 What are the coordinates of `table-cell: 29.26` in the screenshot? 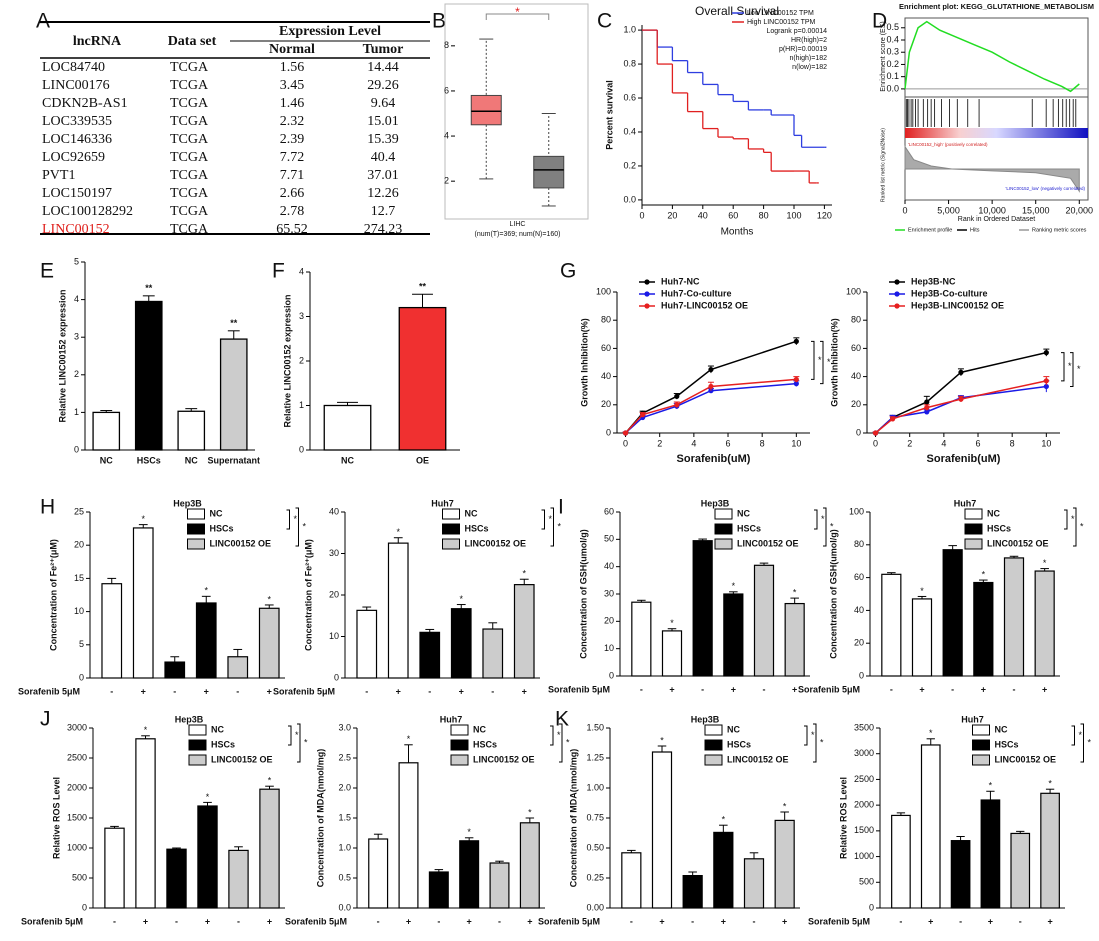 It's located at (383, 85).